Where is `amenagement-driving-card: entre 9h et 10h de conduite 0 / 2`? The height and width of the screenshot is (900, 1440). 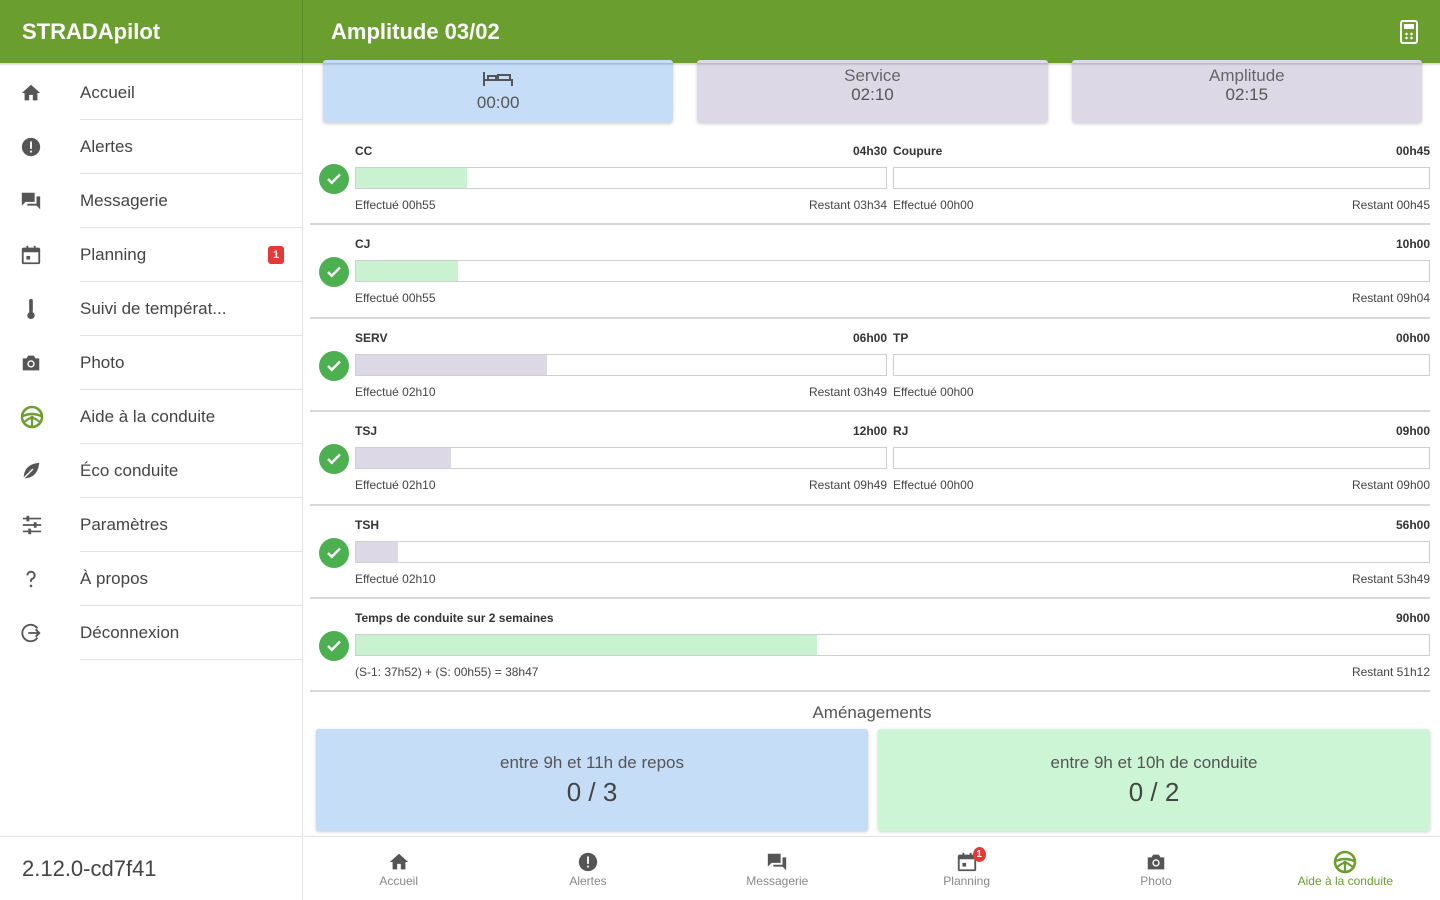
amenagement-driving-card: entre 9h et 10h de conduite 0 / 2 is located at coordinates (1154, 780).